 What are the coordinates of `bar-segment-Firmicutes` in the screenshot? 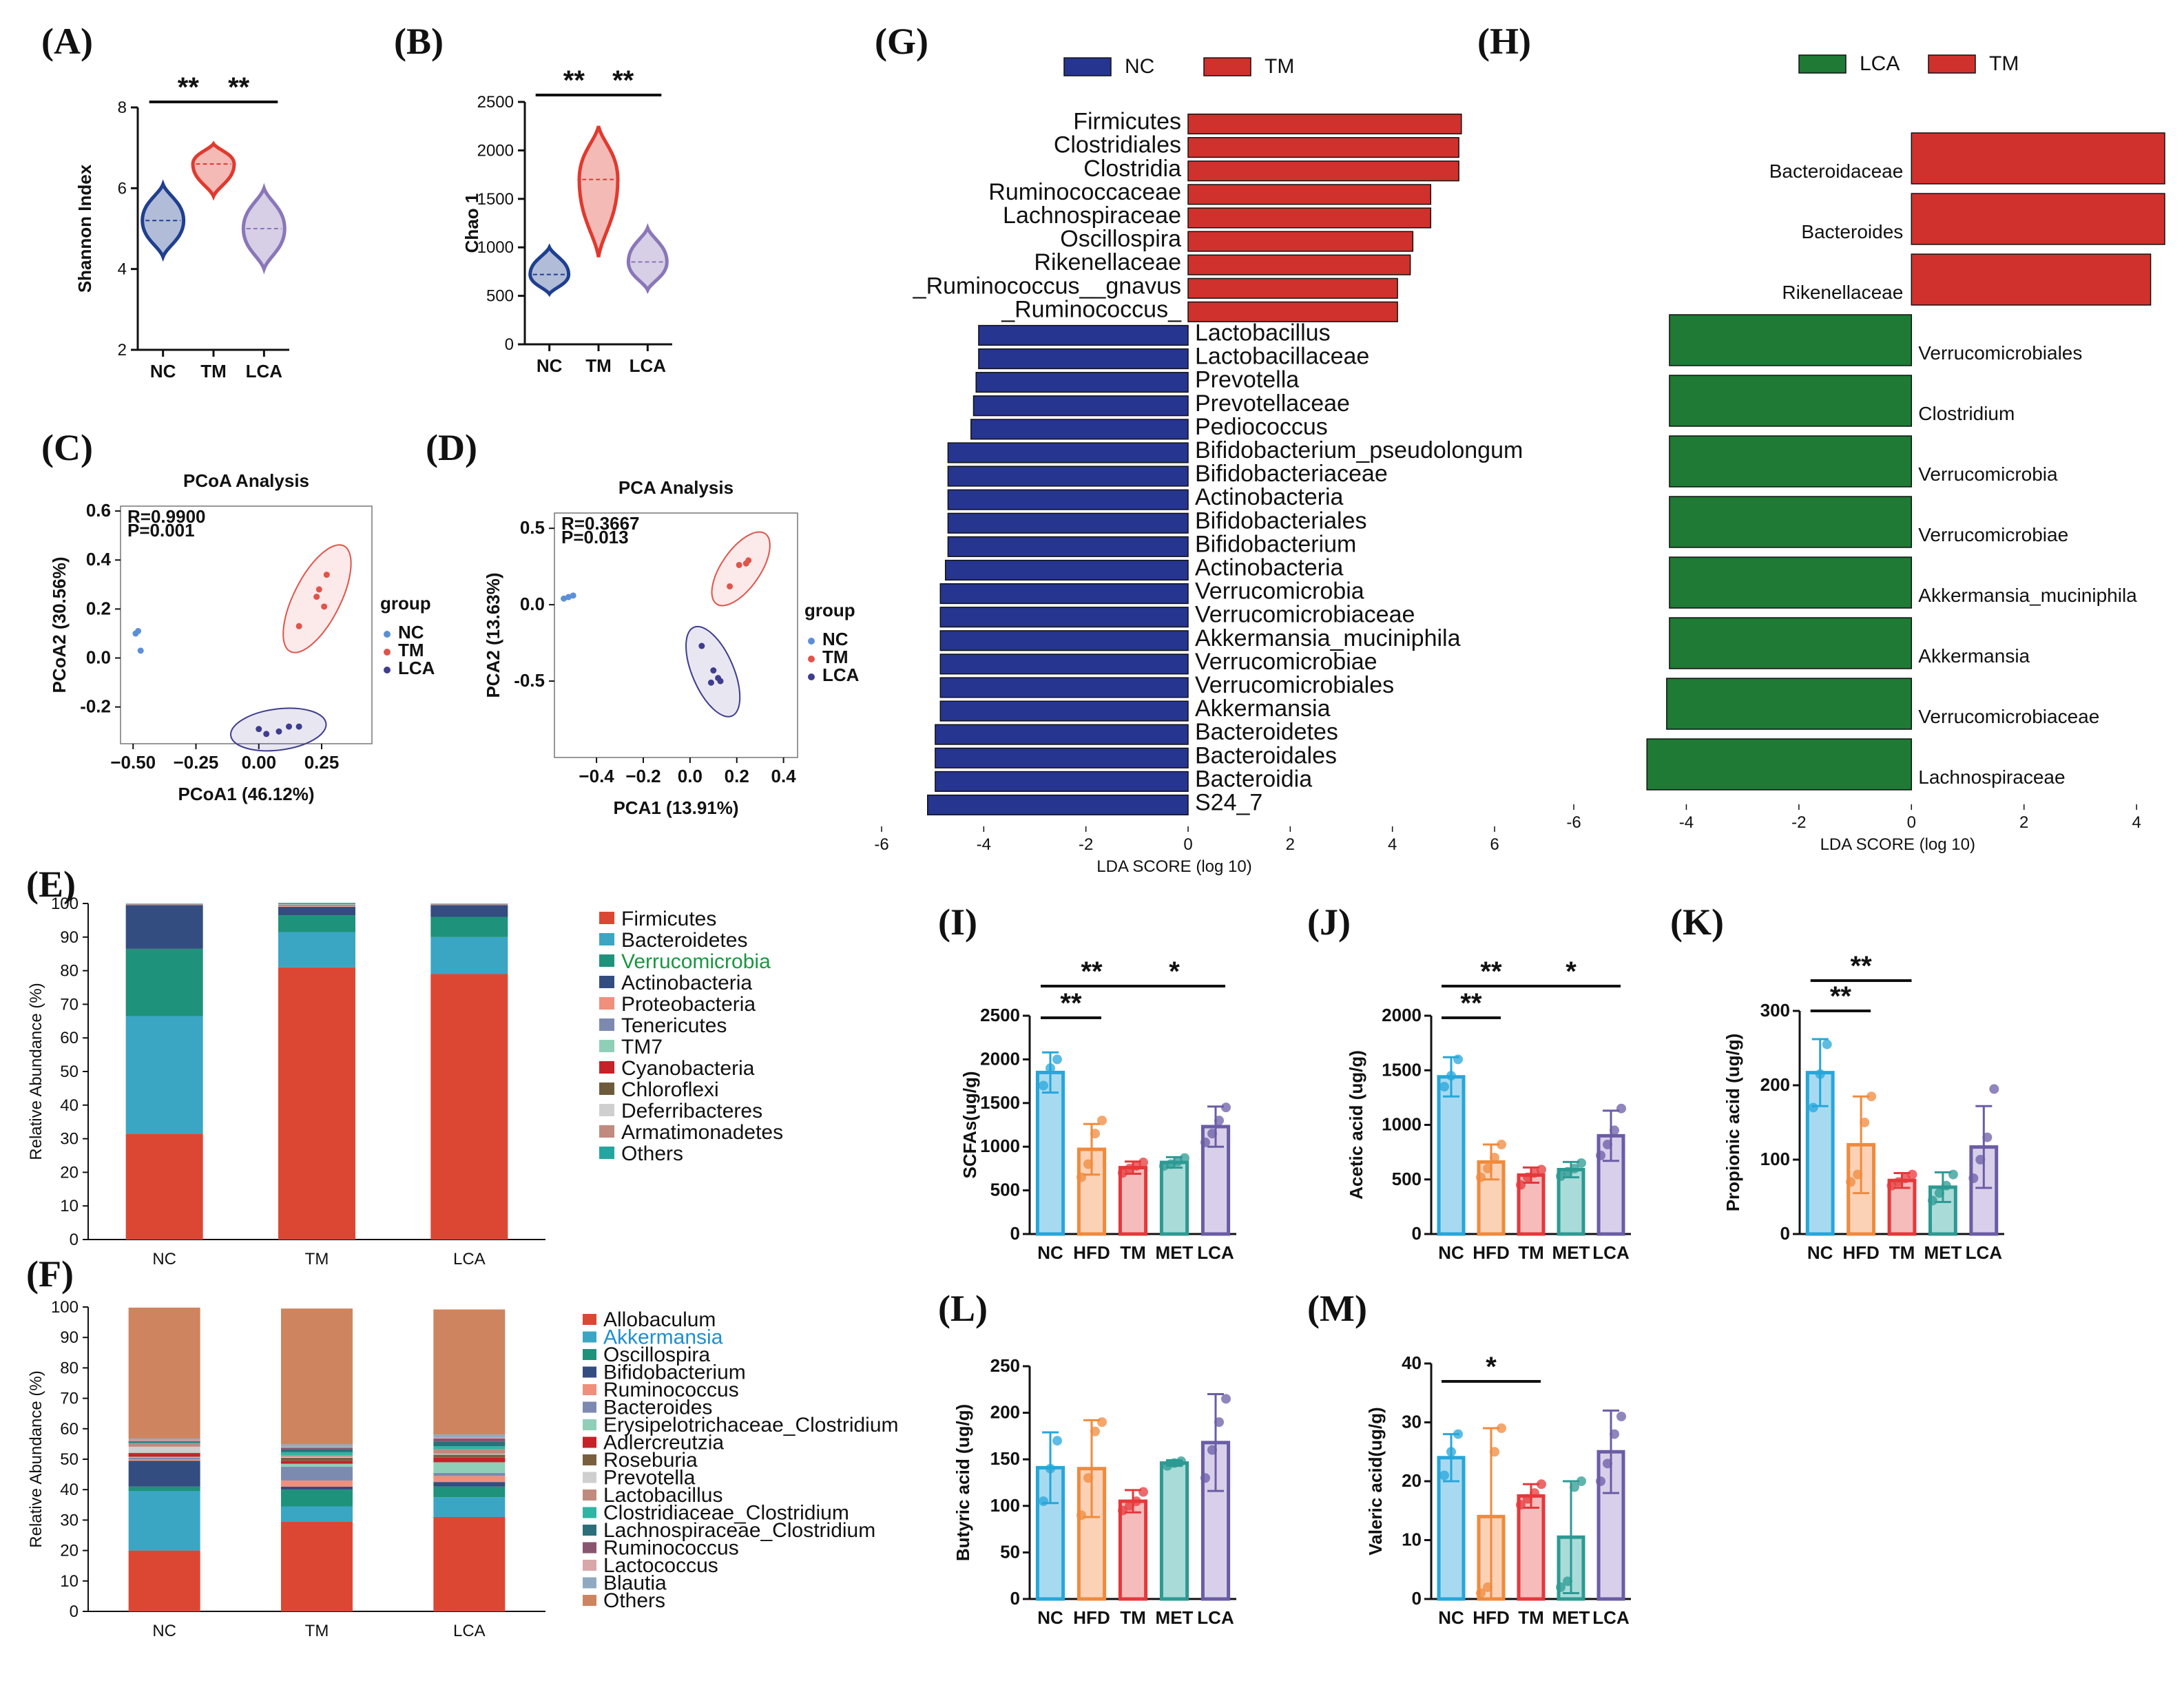 It's located at (316, 1103).